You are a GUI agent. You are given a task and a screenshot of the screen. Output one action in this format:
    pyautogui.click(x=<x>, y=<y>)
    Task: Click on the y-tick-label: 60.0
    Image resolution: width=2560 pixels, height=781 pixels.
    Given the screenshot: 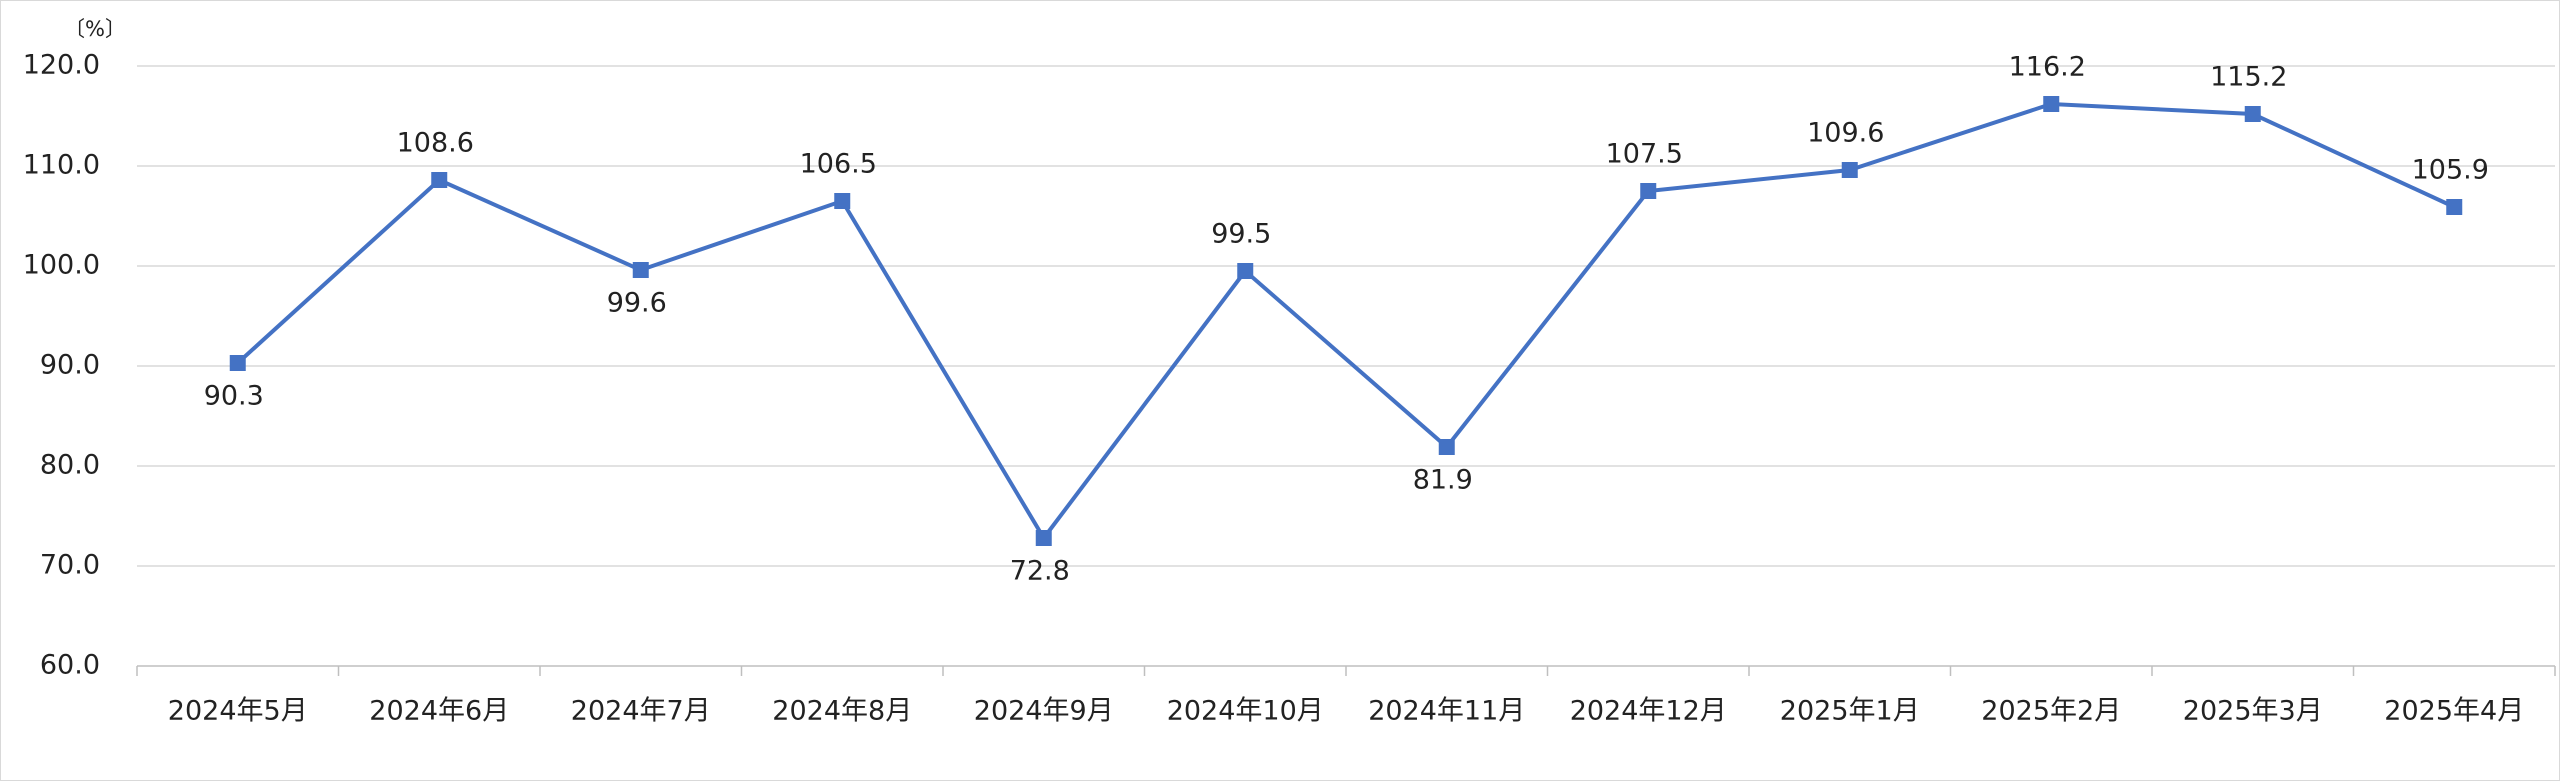 What is the action you would take?
    pyautogui.click(x=70, y=665)
    